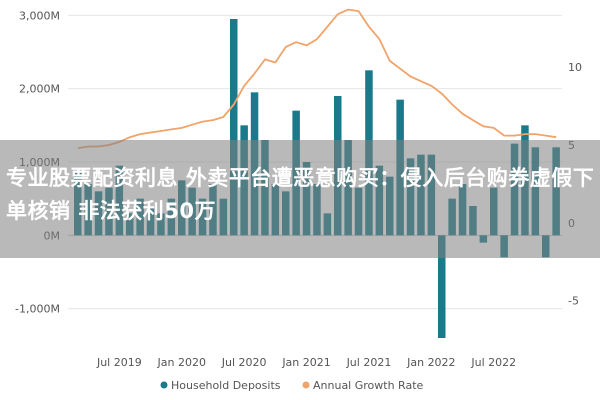 The image size is (600, 400). Describe the element at coordinates (575, 67) in the screenshot. I see `right-axis-tick-label: 10` at that location.